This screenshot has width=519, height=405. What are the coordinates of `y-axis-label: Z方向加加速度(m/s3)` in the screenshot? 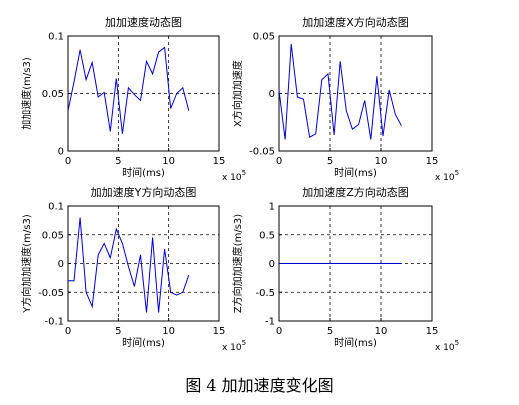 It's located at (237, 263).